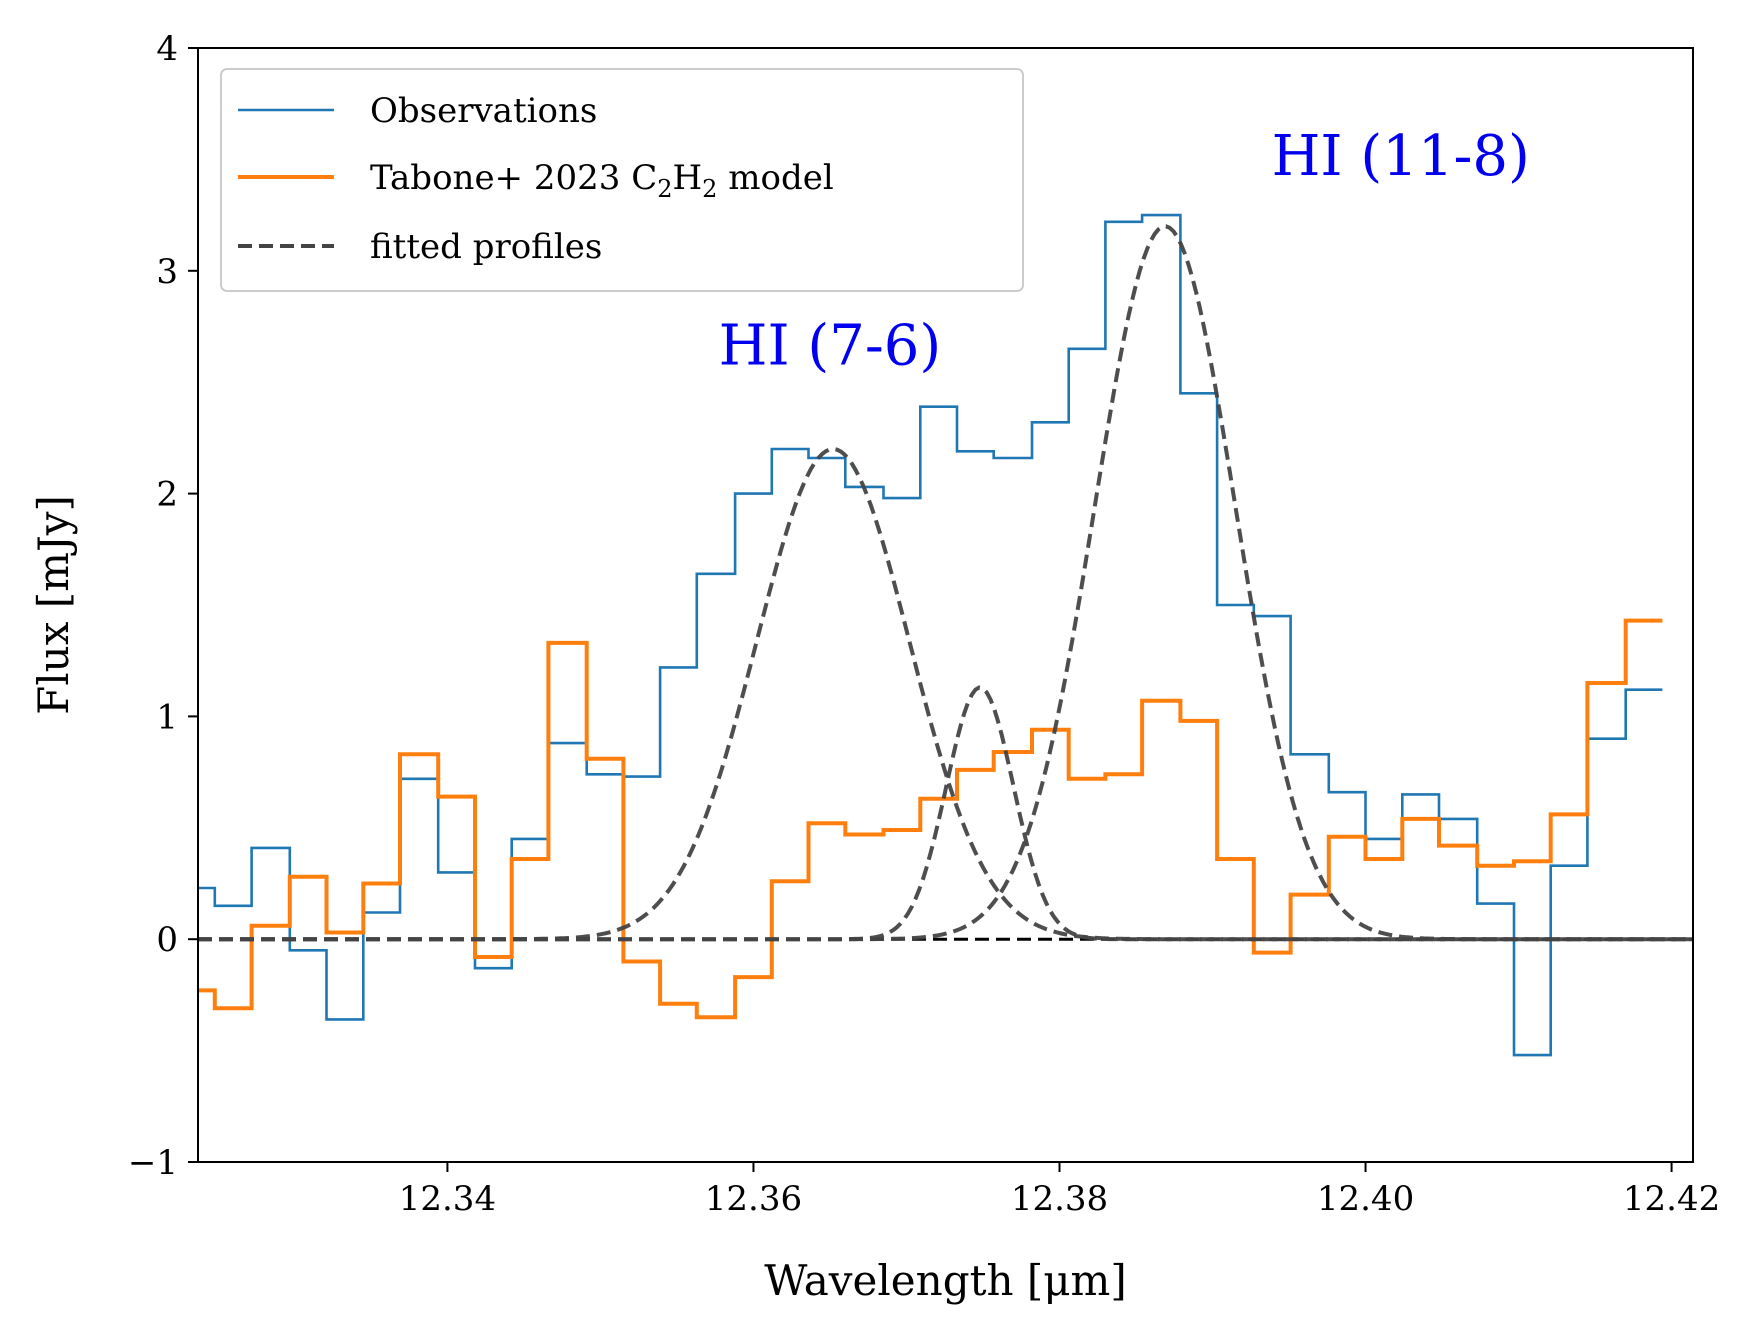 The image size is (1761, 1335). I want to click on legend-box, so click(622, 180).